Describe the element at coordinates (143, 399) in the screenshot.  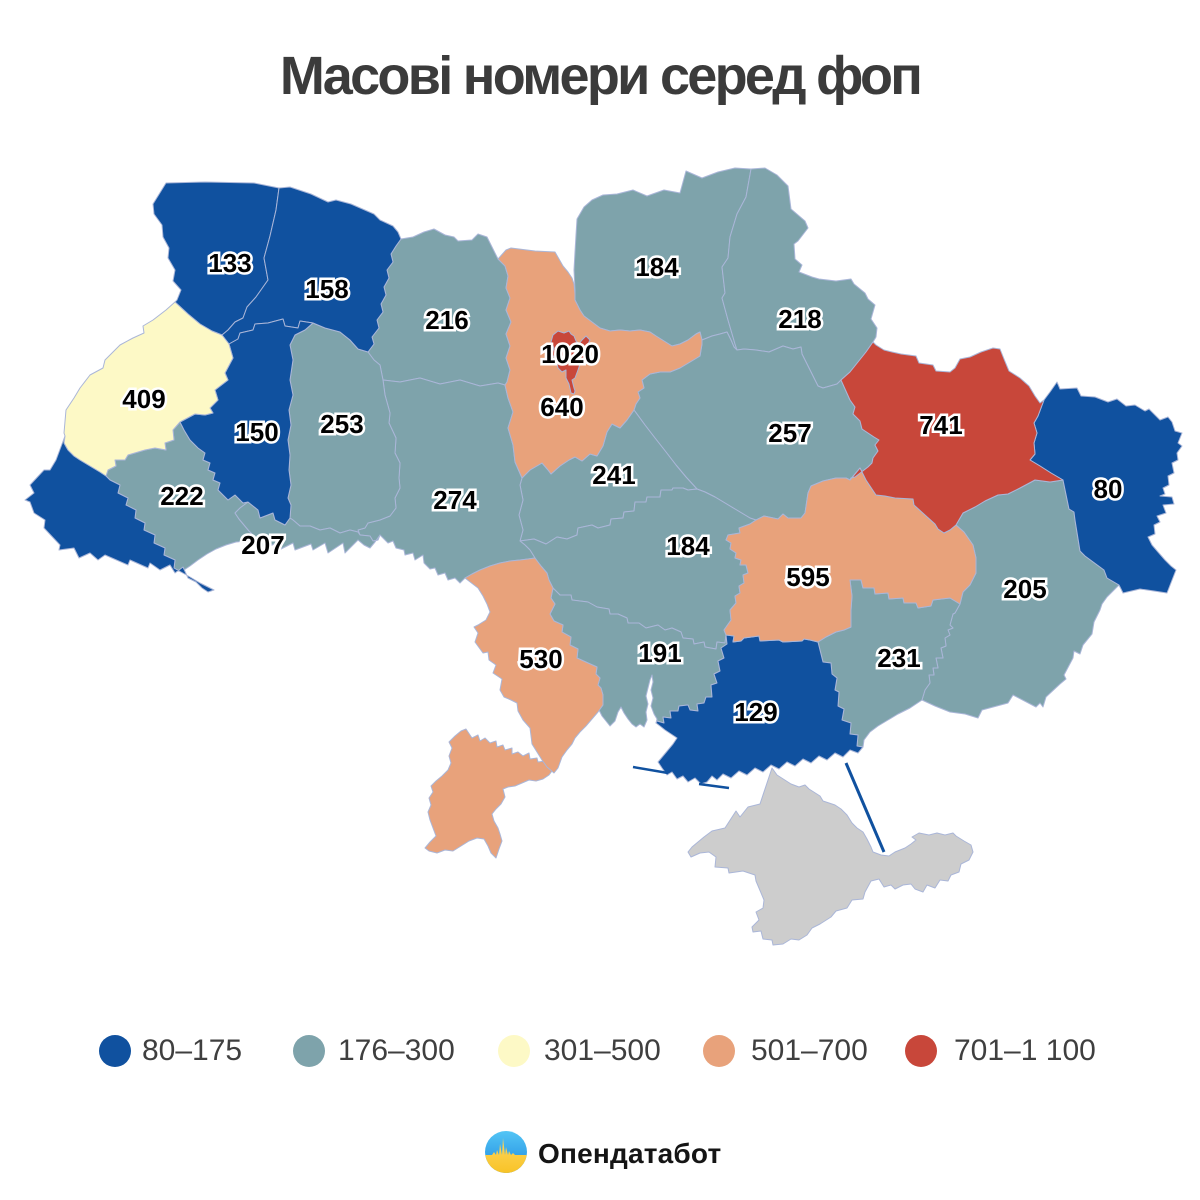
I see `svg-text: 409` at that location.